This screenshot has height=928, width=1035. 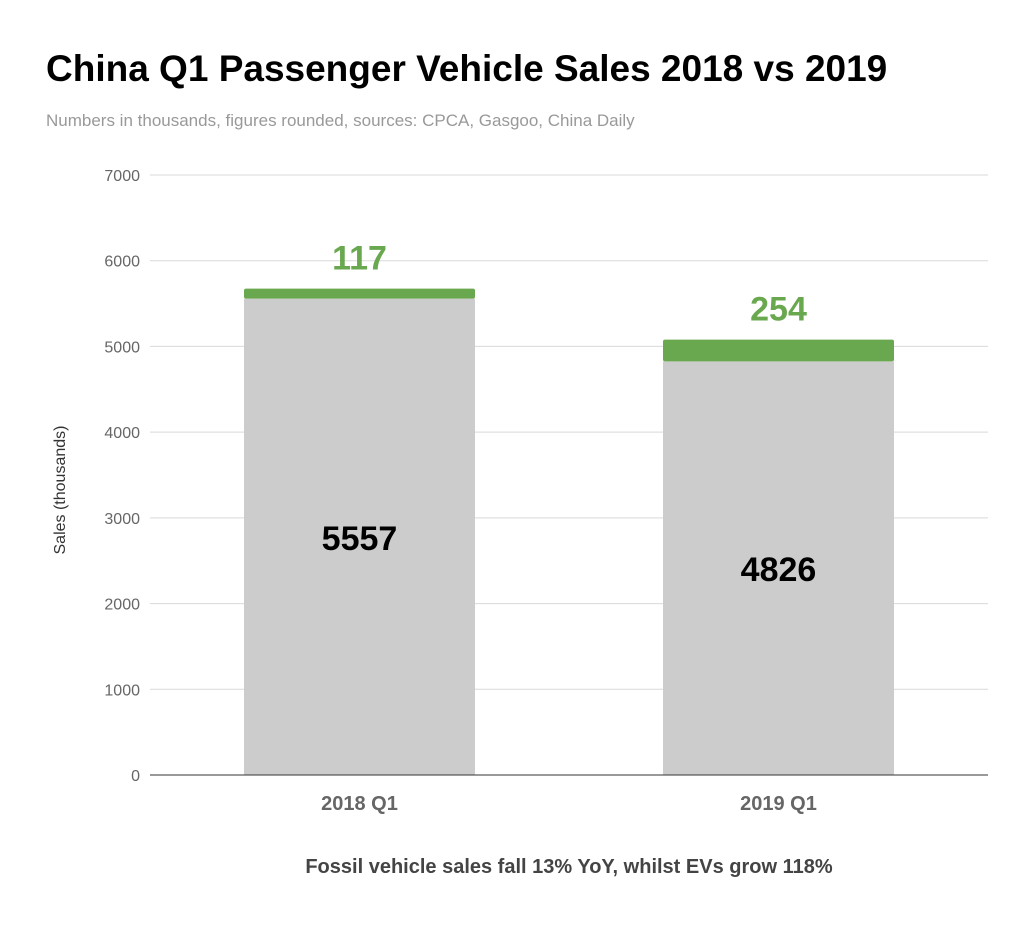 I want to click on x-tick-label: 2018 Q1, so click(x=359, y=804).